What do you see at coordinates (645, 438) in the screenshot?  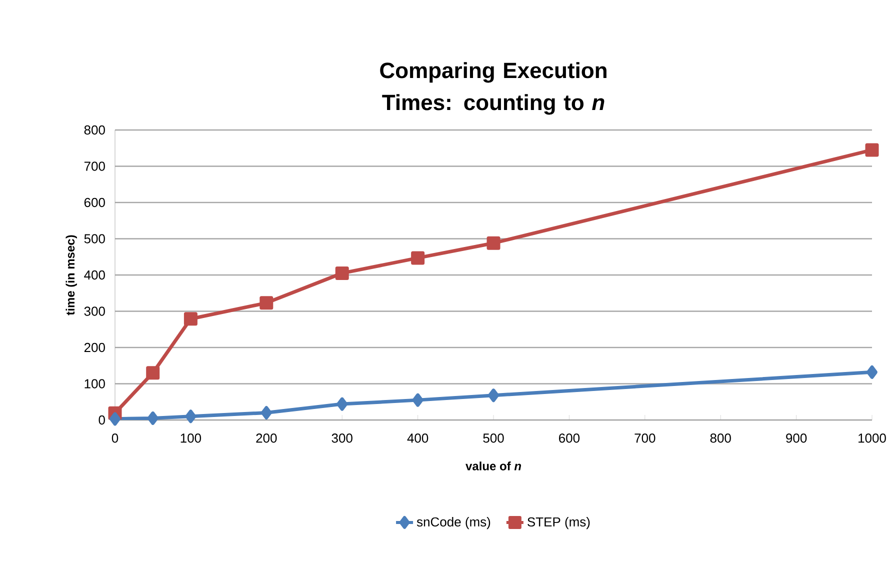 I see `x-tick-label: 700` at bounding box center [645, 438].